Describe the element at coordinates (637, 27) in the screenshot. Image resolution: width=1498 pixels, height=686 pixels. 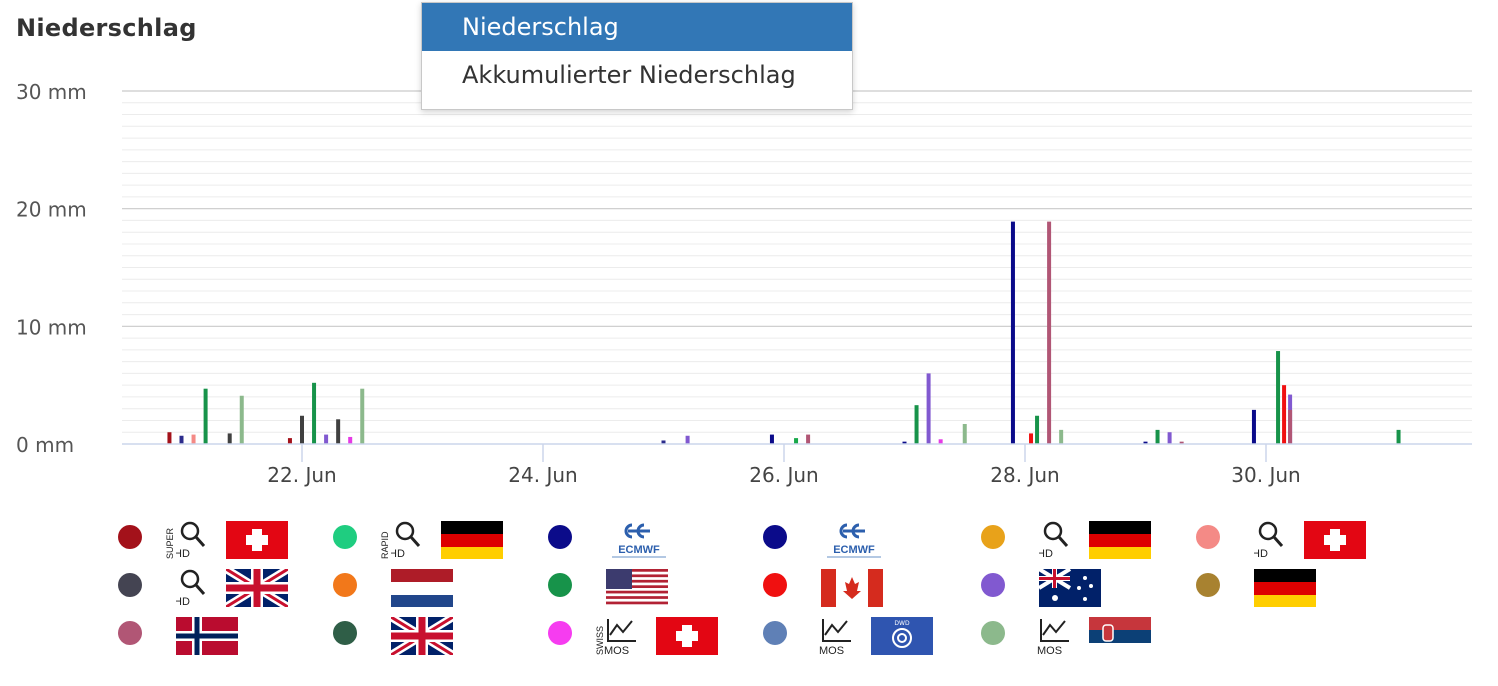
I see `dropdown-option-niederschlag: Niederschlag` at that location.